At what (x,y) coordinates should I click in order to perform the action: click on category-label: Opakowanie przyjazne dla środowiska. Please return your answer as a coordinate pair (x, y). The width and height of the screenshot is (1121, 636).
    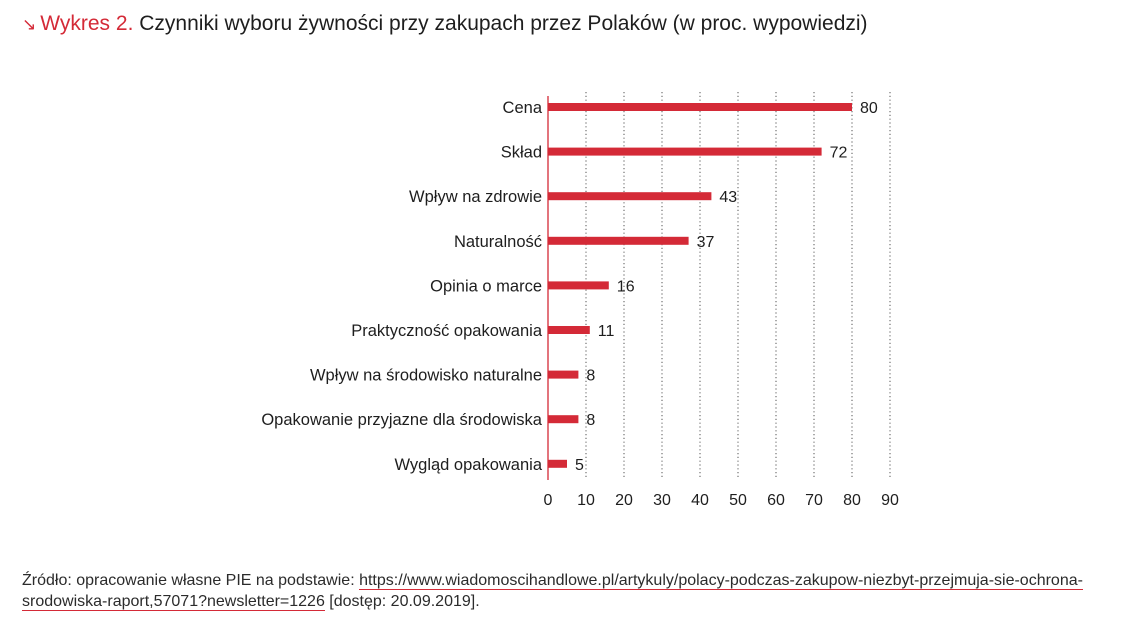
    Looking at the image, I should click on (401, 420).